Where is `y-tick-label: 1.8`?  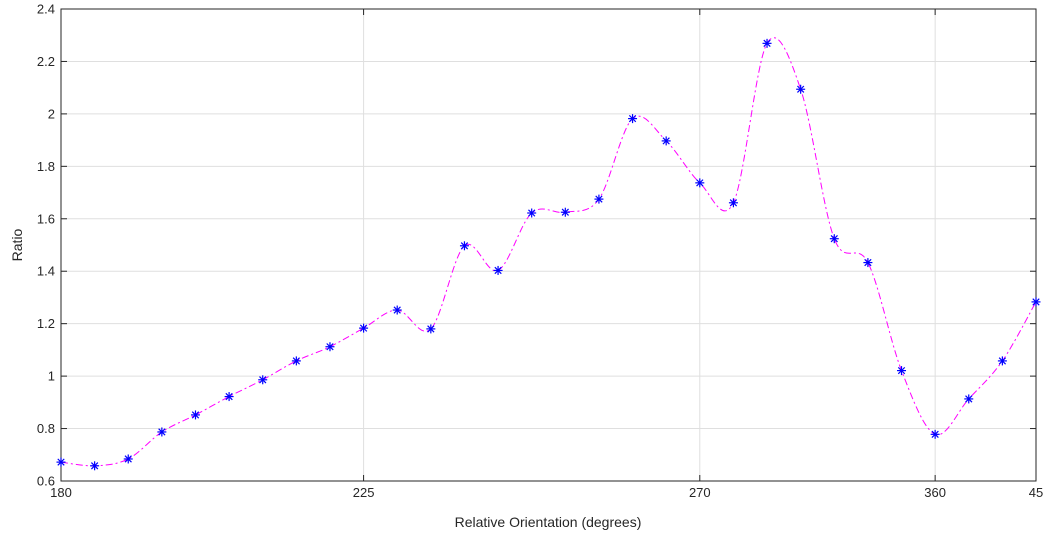 y-tick-label: 1.8 is located at coordinates (46, 166).